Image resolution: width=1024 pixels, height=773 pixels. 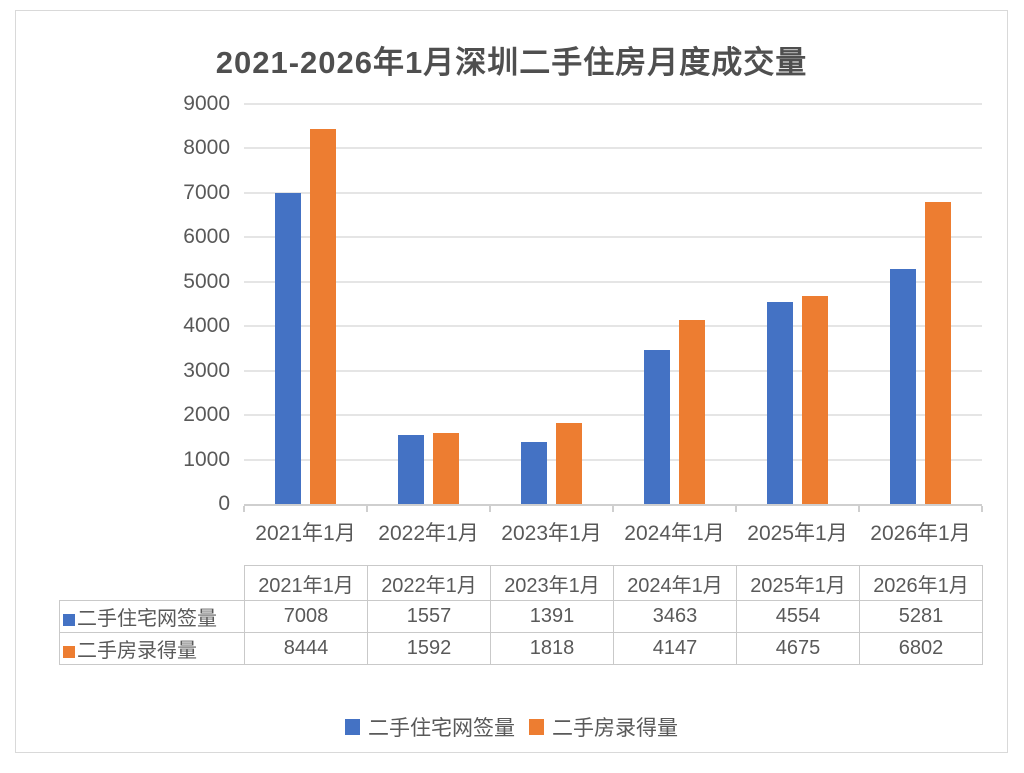 What do you see at coordinates (675, 648) in the screenshot?
I see `table-value-cell: 4147` at bounding box center [675, 648].